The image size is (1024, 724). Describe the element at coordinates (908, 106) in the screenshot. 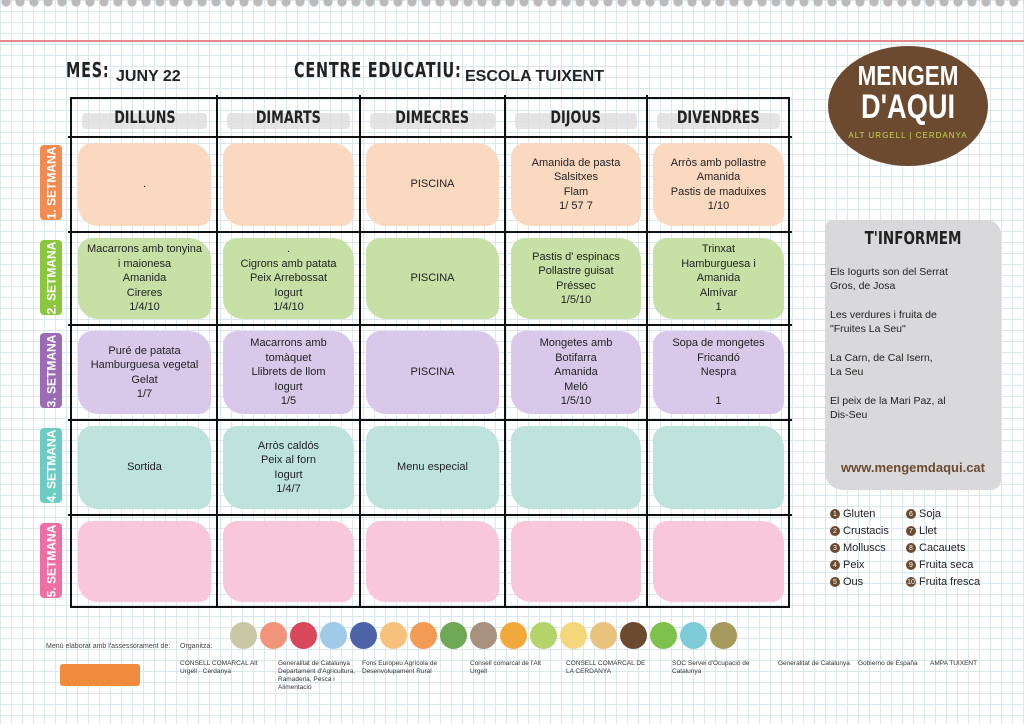

I see `mengem-daqui-logo: MENGEM D'AQUI ALT URGELL | CERDANYA` at that location.